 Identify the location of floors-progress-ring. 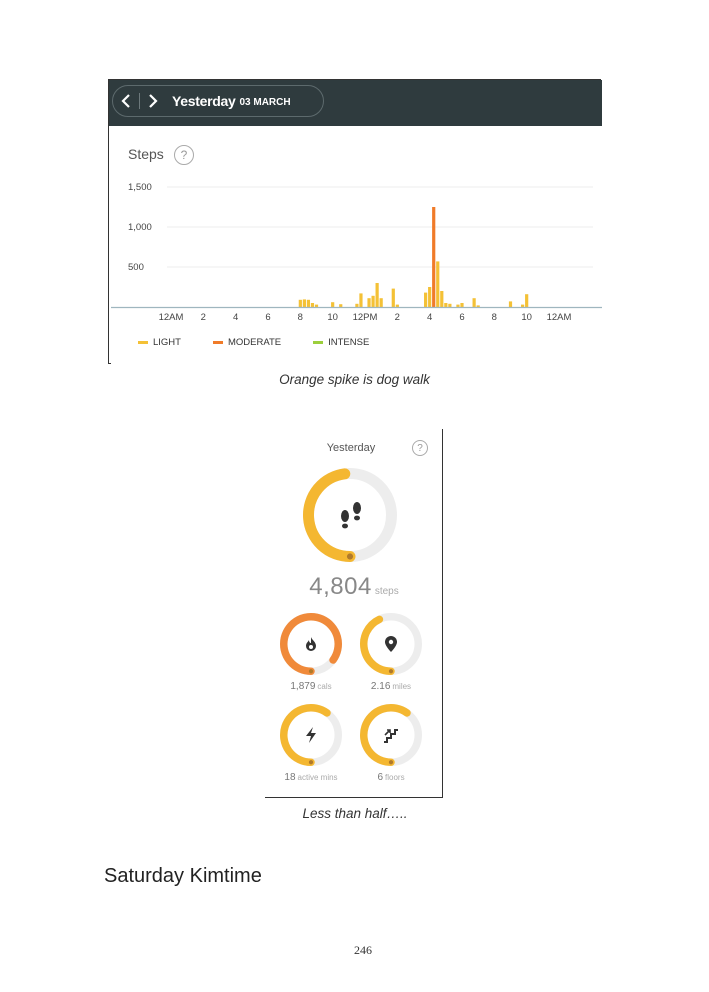
(391, 735).